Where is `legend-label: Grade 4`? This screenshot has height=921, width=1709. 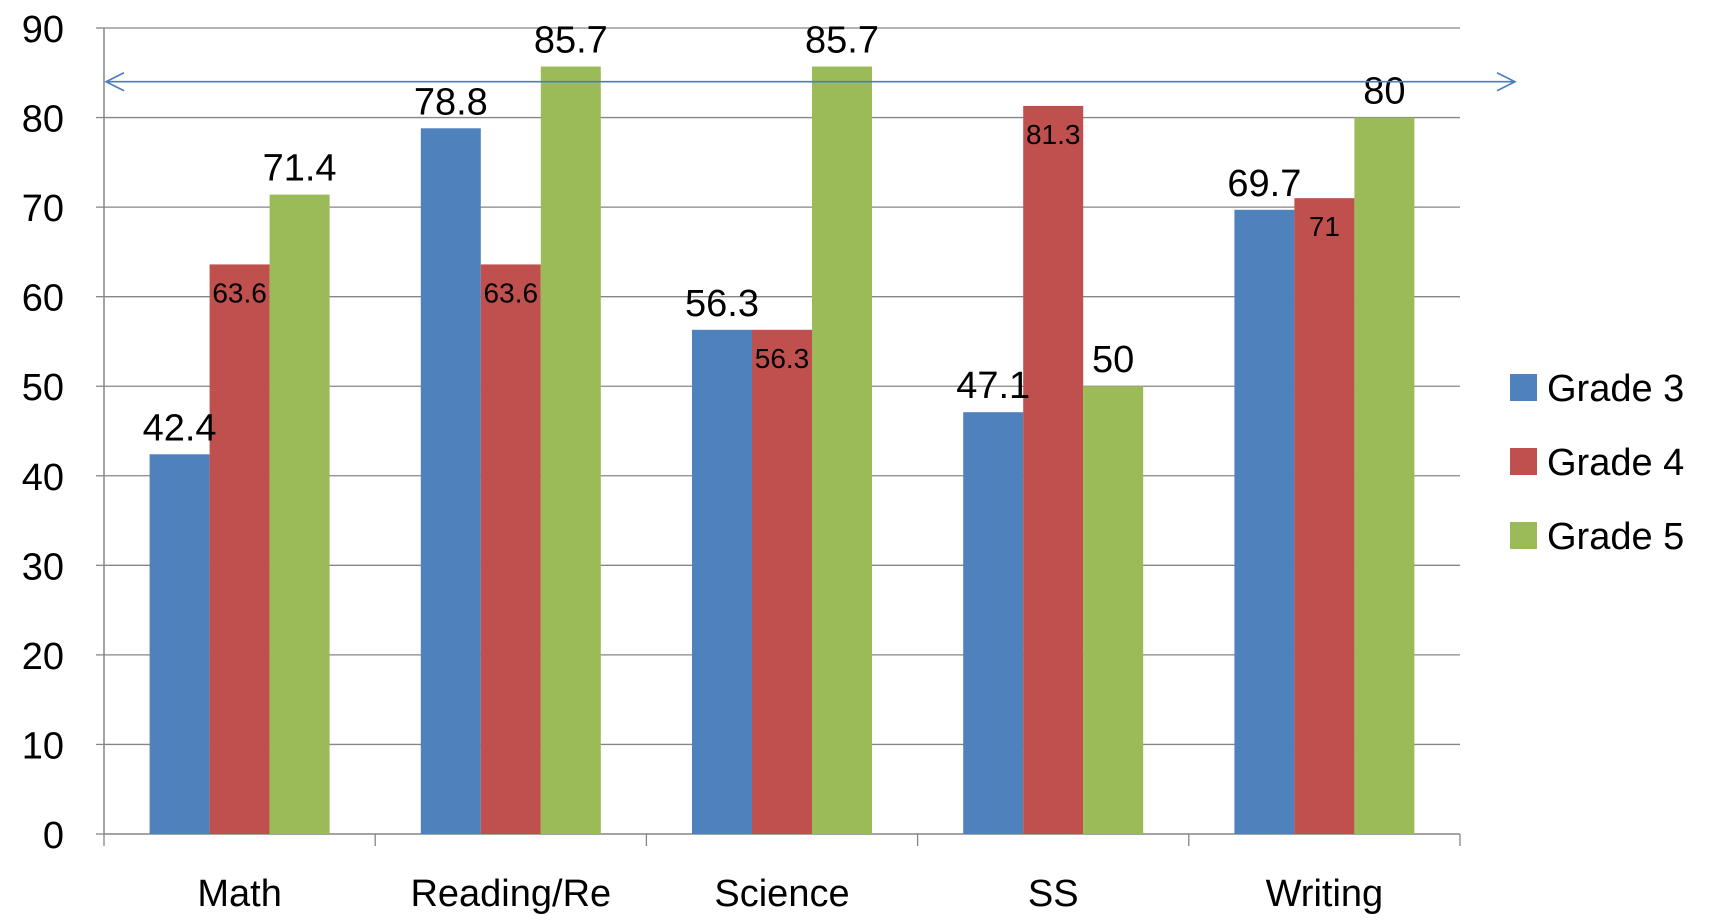 legend-label: Grade 4 is located at coordinates (1615, 463).